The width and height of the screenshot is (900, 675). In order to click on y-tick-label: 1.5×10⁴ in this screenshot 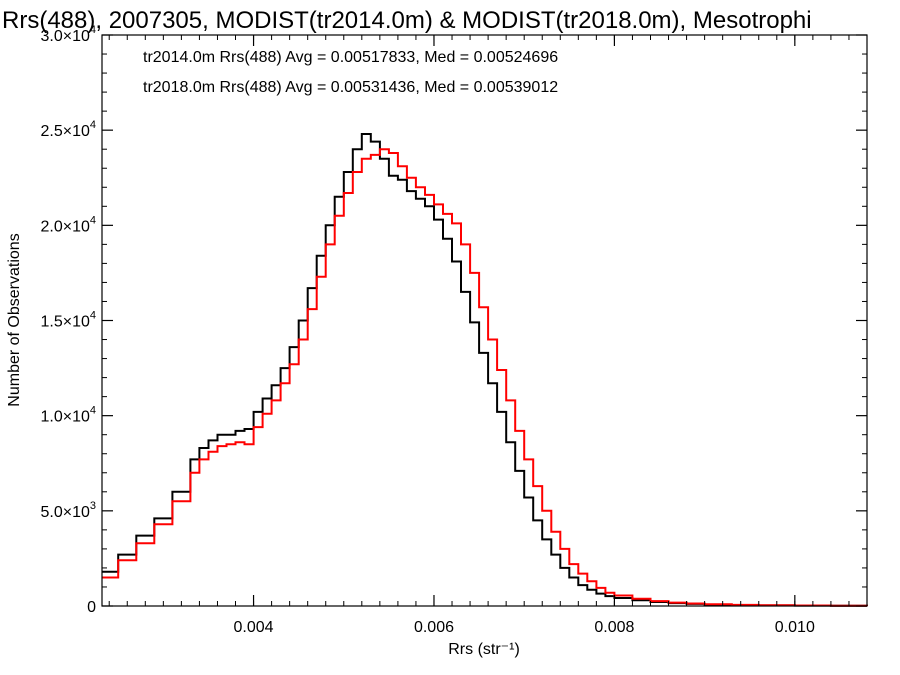, I will do `click(68, 320)`.